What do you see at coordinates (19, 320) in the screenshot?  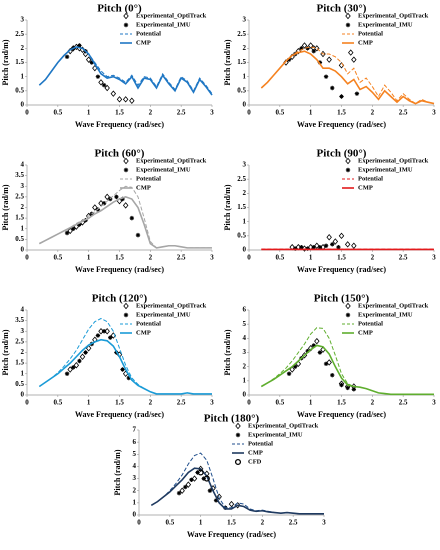 I see `y-tick-label: 3.5` at bounding box center [19, 320].